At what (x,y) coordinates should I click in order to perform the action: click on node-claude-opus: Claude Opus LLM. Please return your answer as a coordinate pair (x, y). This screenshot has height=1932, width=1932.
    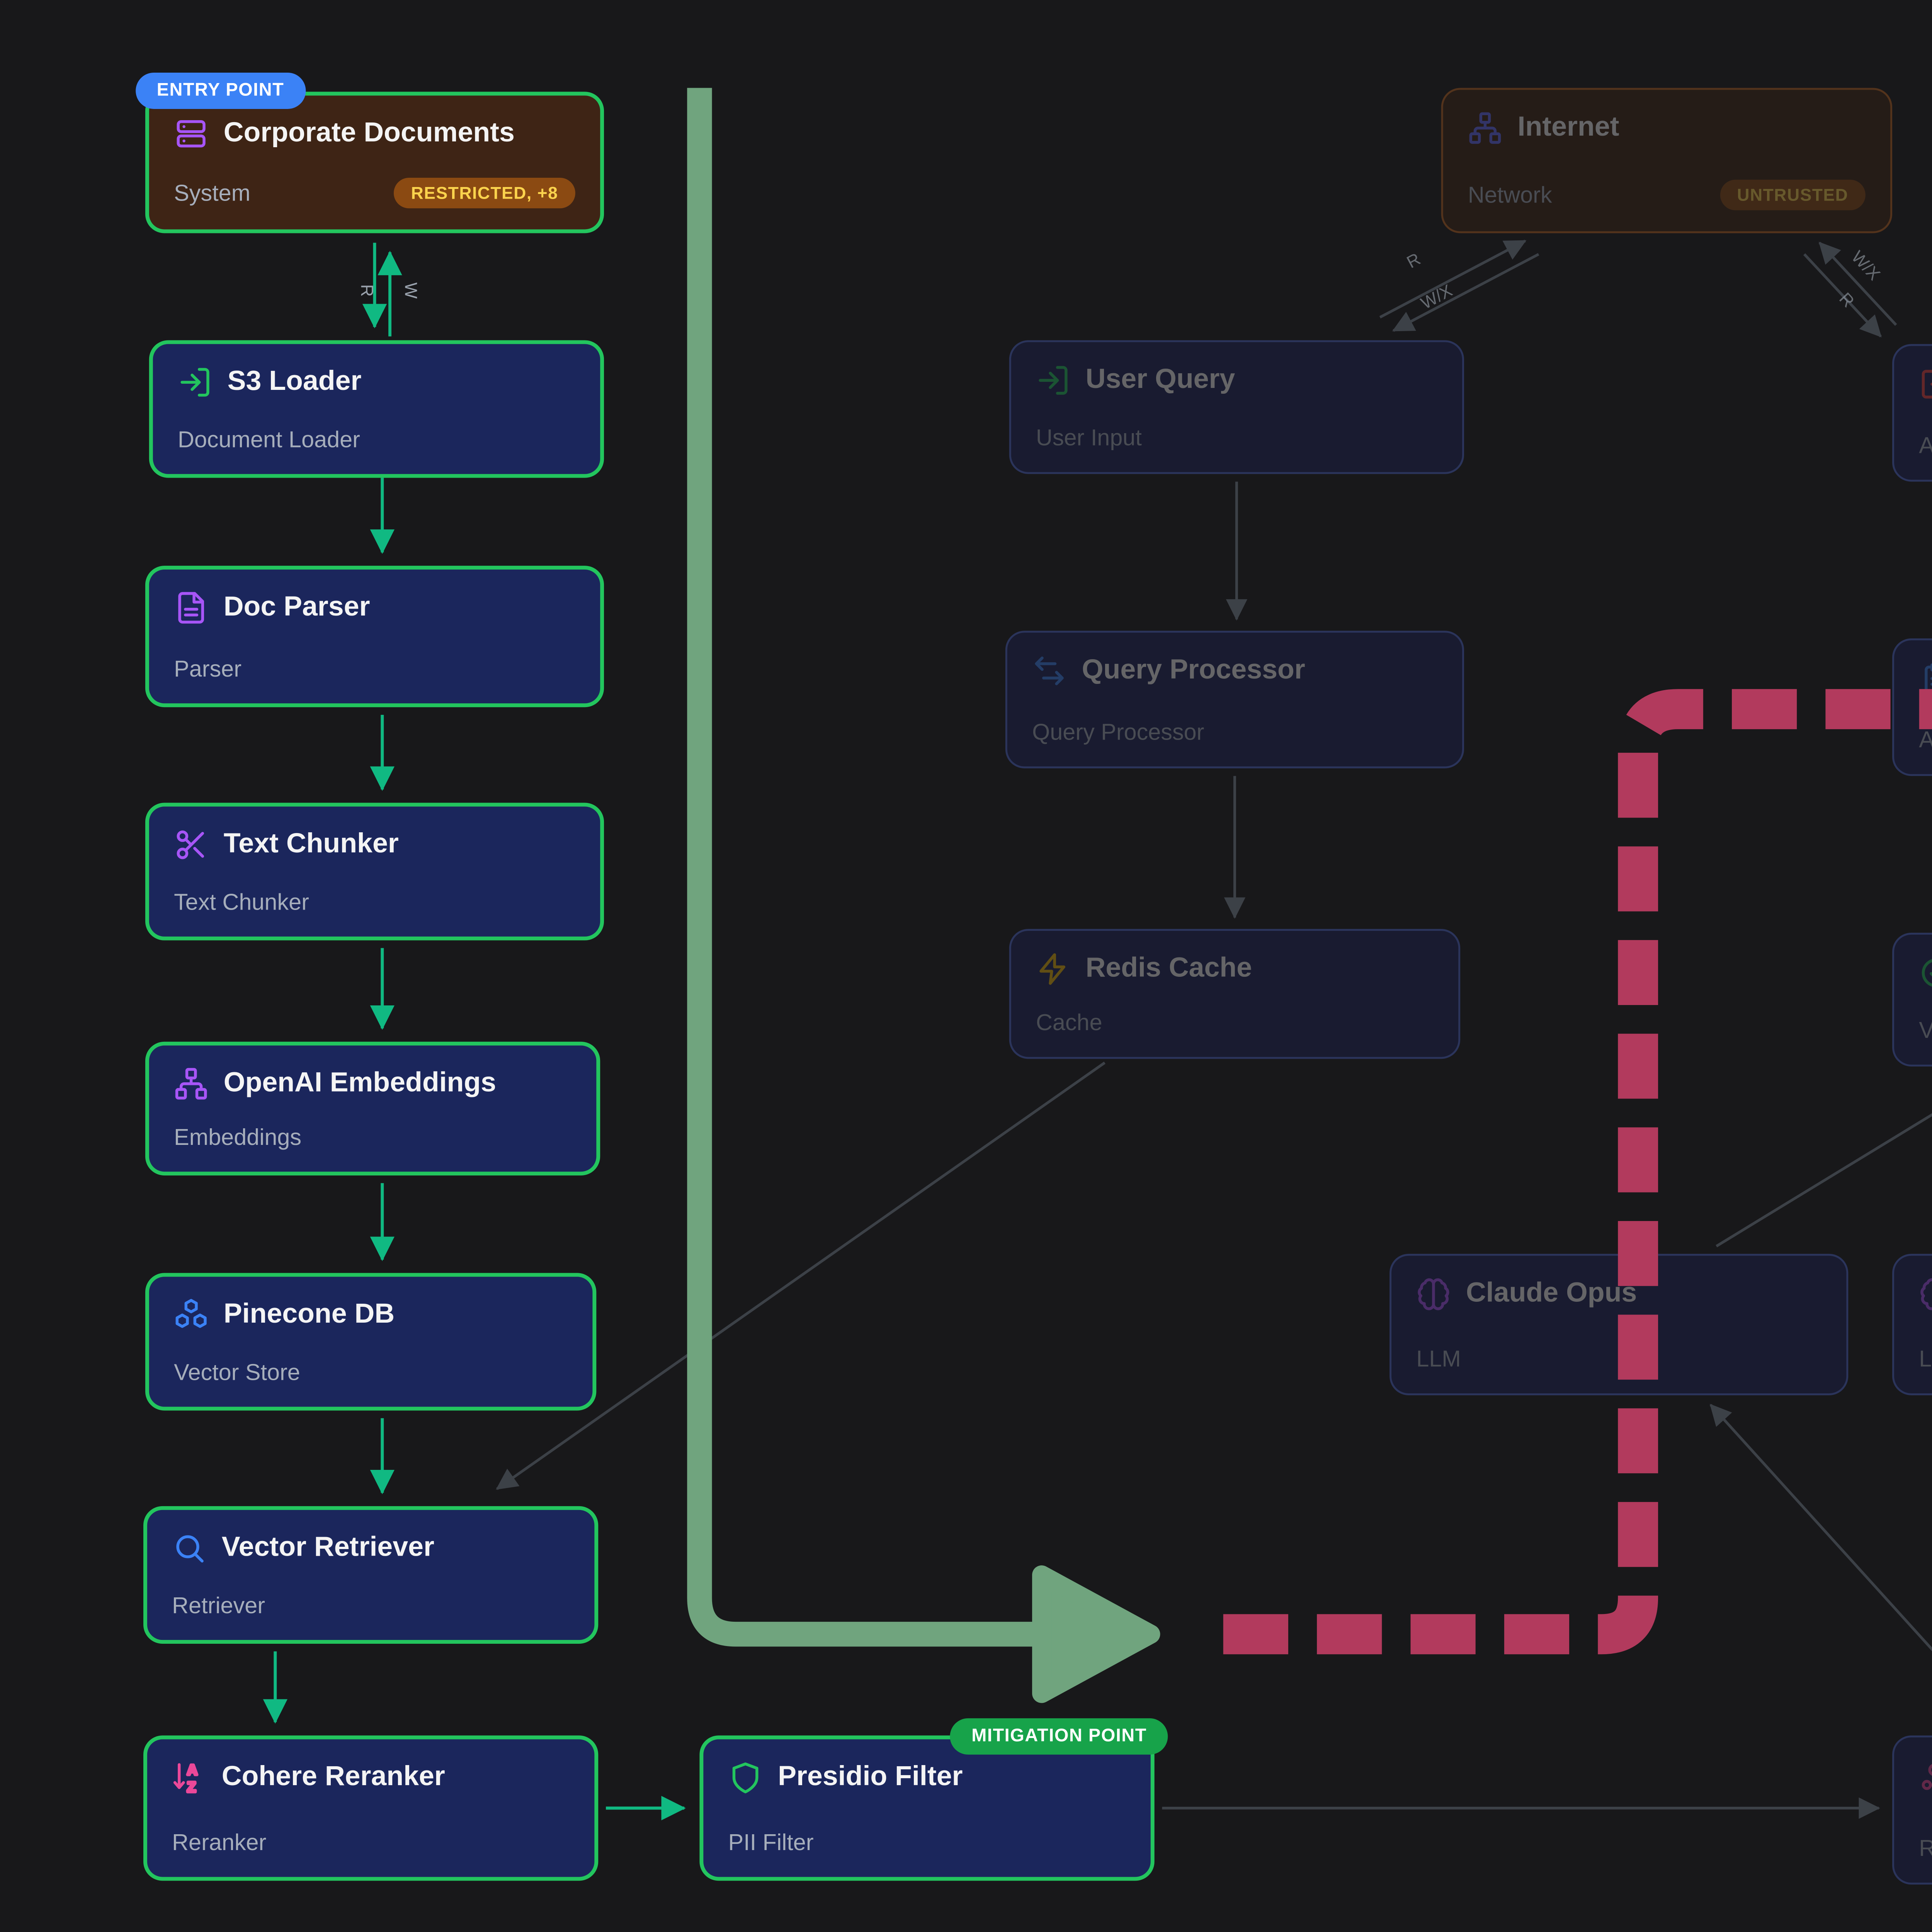
    Looking at the image, I should click on (1619, 1324).